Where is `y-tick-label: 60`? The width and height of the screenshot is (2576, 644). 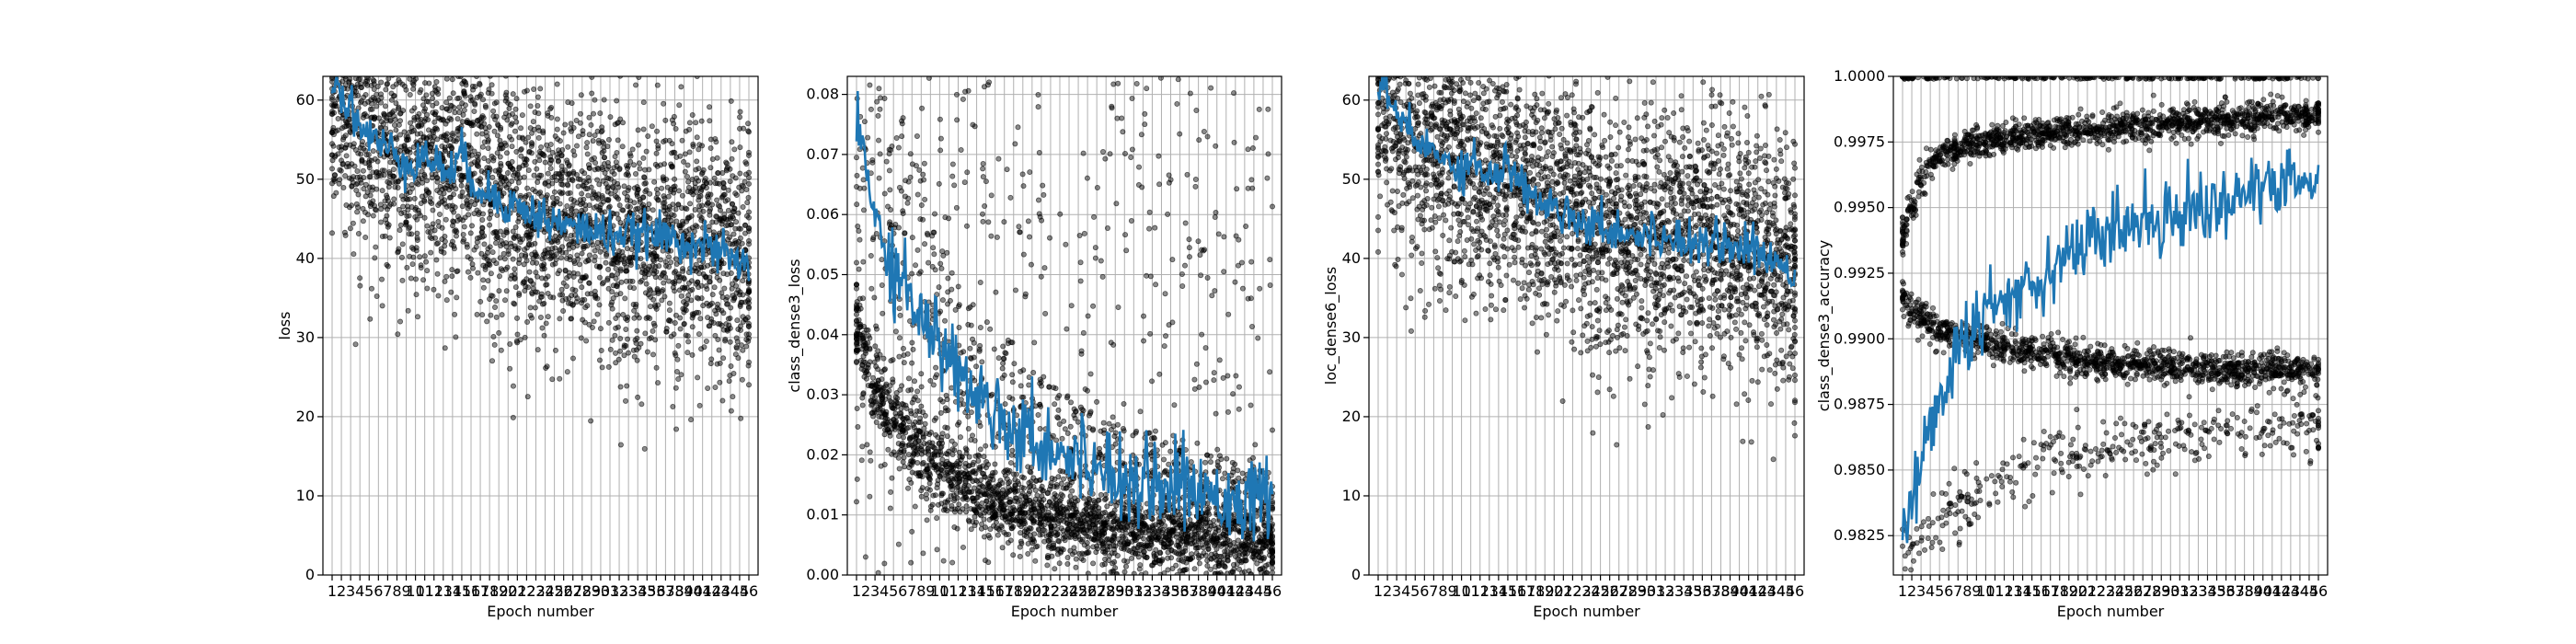
y-tick-label: 60 is located at coordinates (305, 100).